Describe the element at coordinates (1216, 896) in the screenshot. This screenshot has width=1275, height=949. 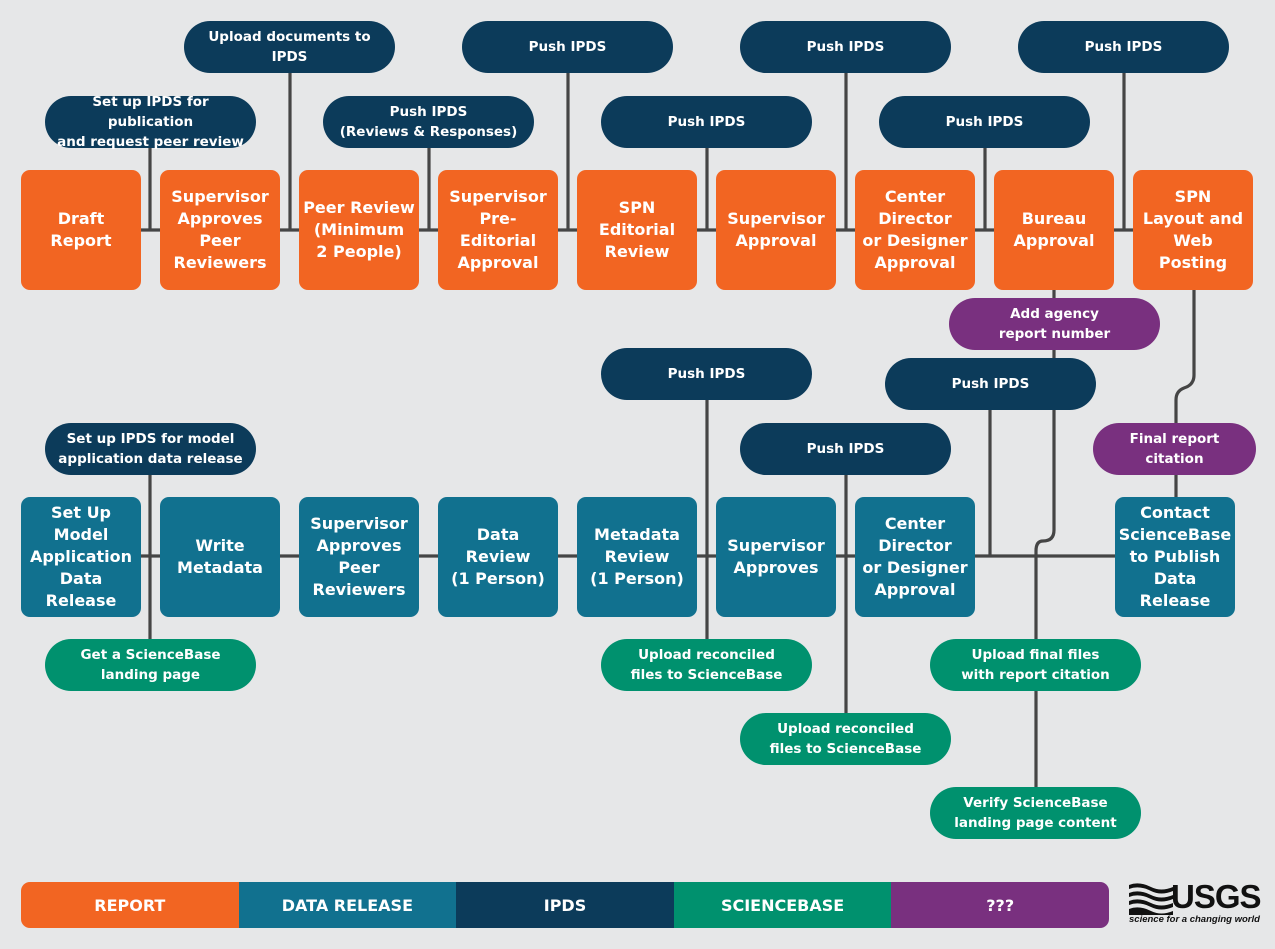
I see `usgs-wordmark: USGS` at that location.